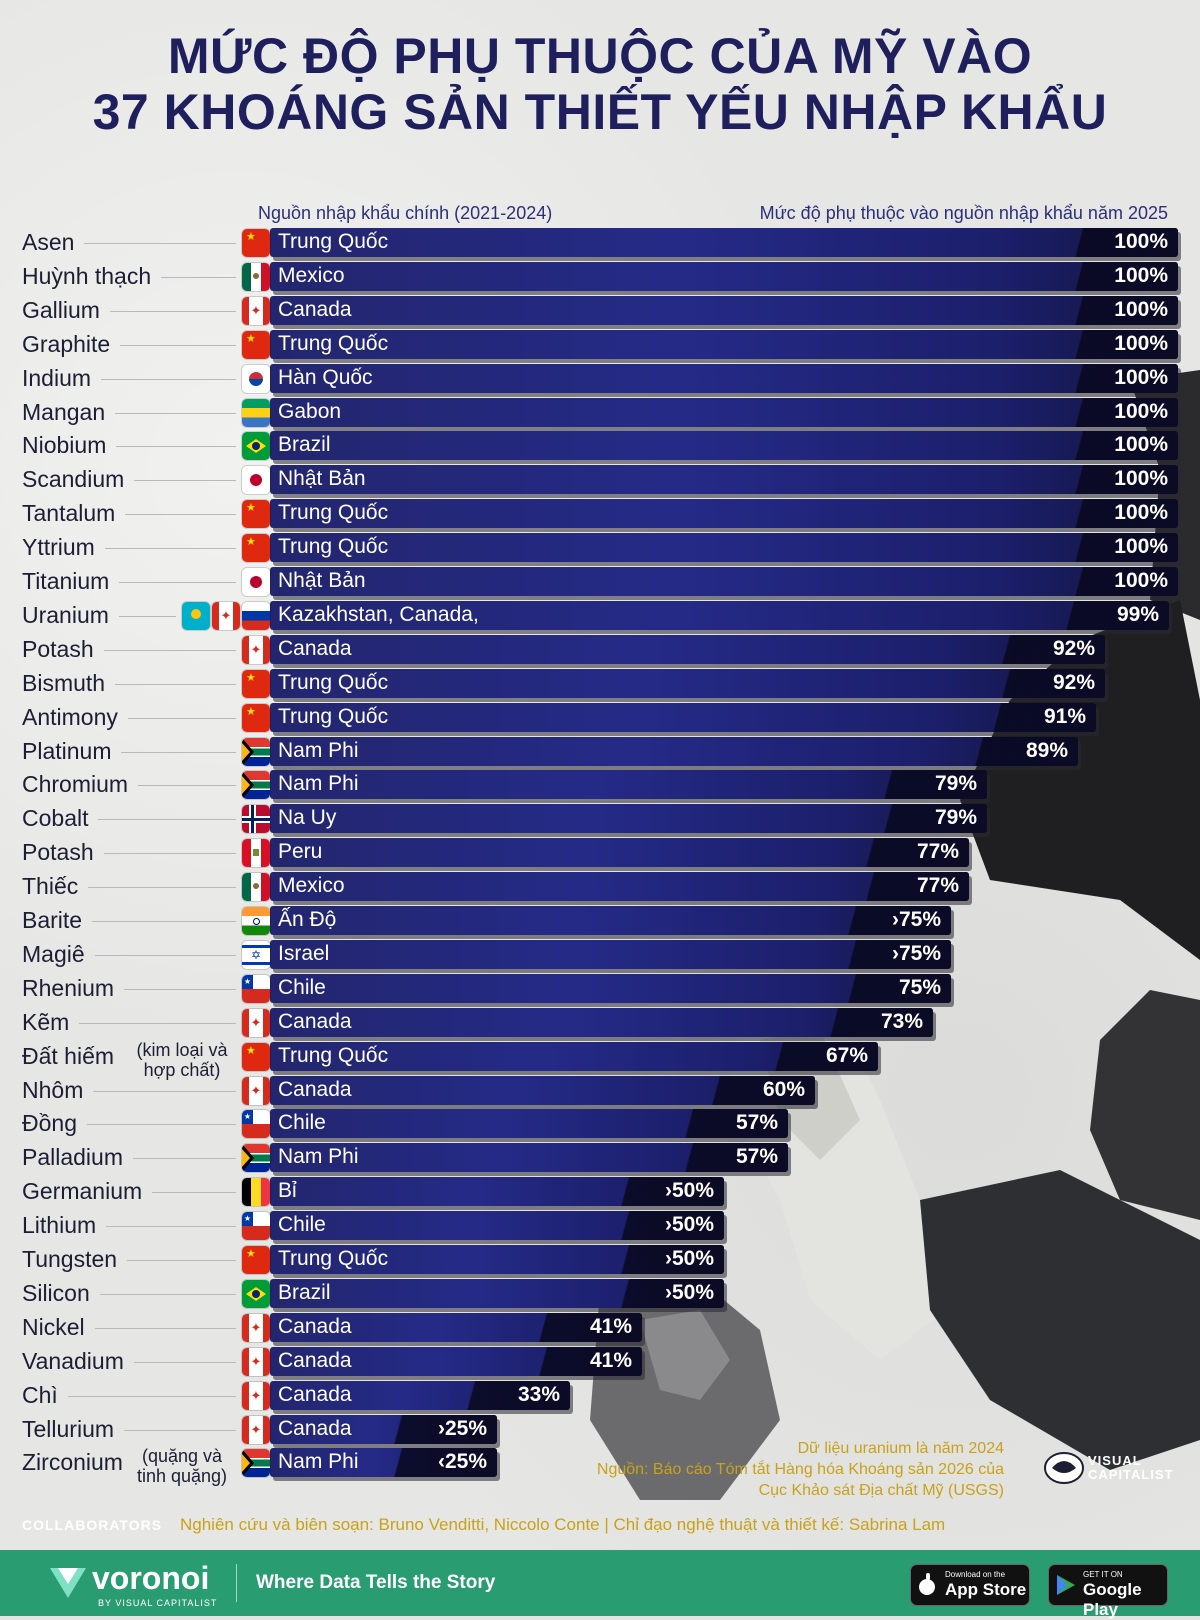 Image resolution: width=1200 pixels, height=1620 pixels. I want to click on value-label: 41%, so click(610, 1360).